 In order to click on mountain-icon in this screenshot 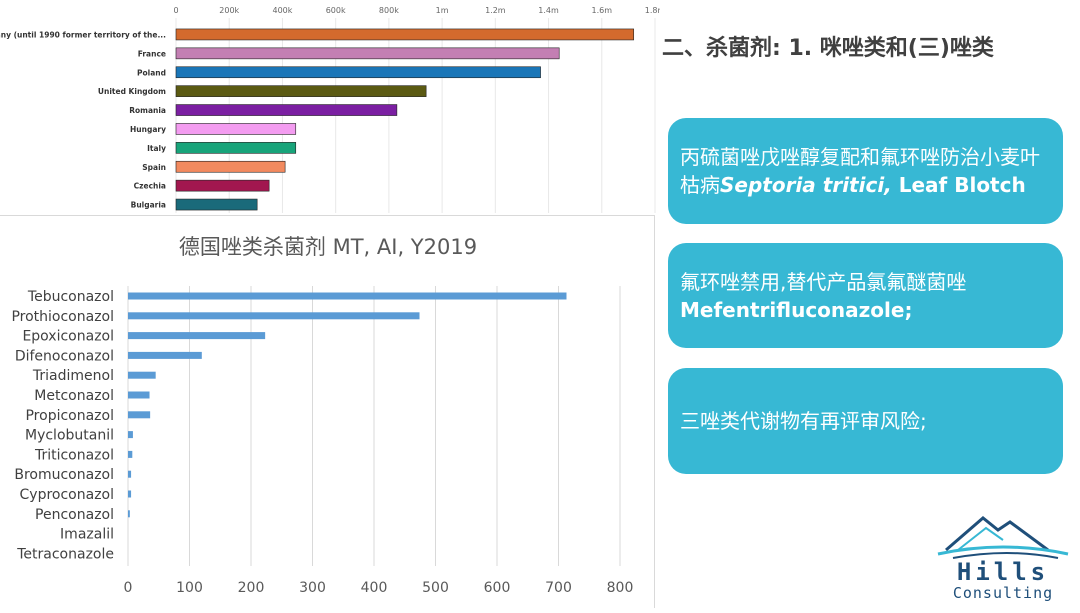, I will do `click(1003, 537)`.